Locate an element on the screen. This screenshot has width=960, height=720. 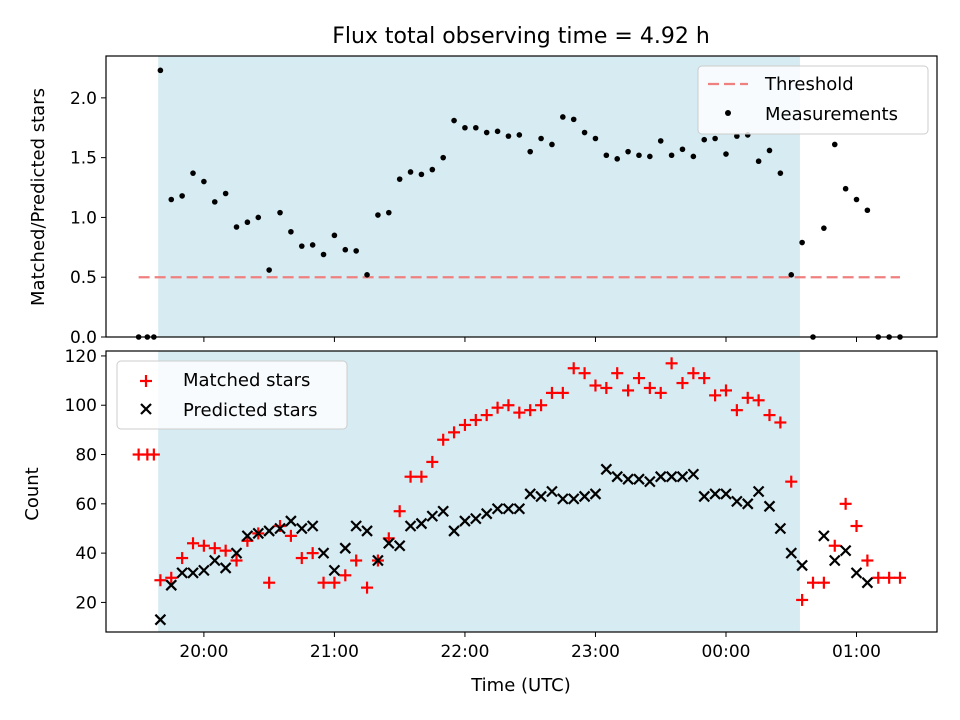
count-legend: Matched stars Predicted stars is located at coordinates (232, 395).